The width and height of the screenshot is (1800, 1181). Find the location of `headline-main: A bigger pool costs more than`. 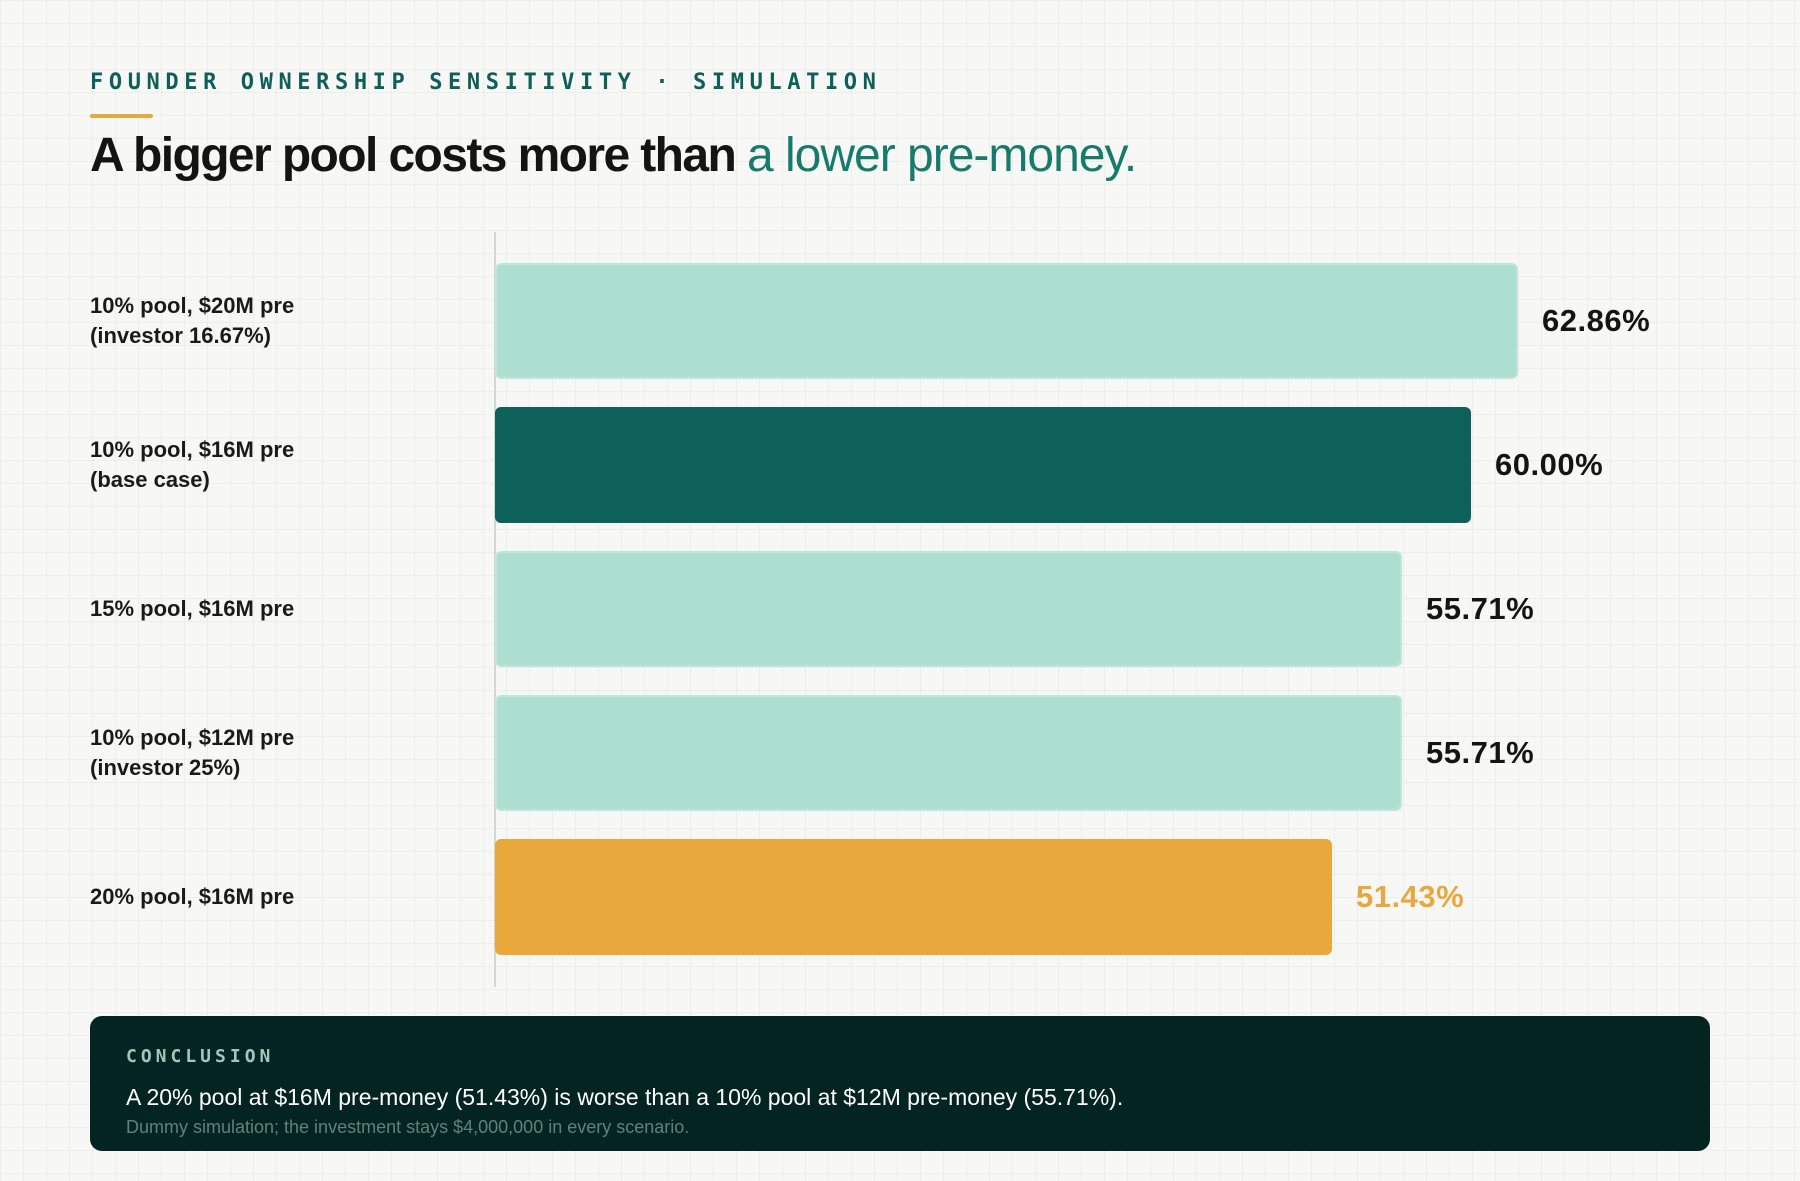

headline-main: A bigger pool costs more than is located at coordinates (413, 155).